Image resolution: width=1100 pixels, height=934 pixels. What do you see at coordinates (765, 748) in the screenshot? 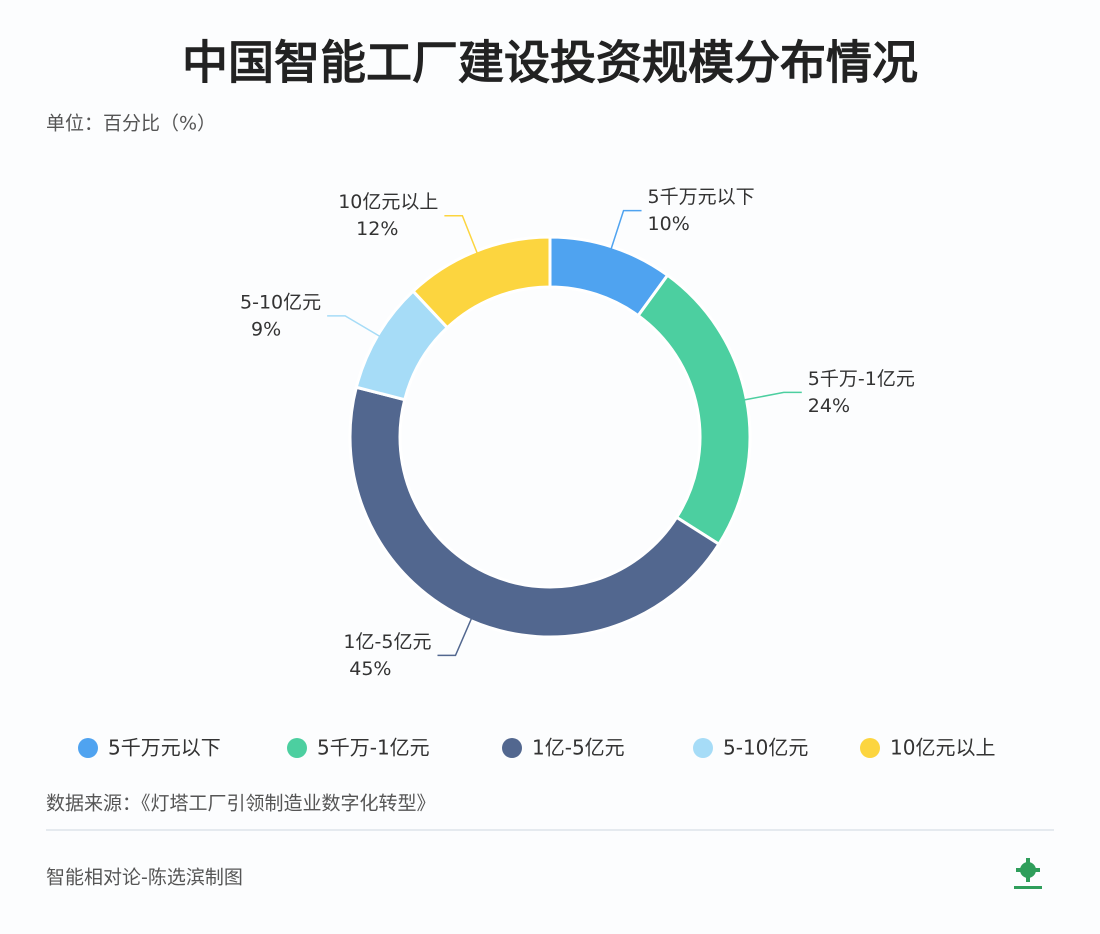
I see `legend-label: 5-10亿元` at bounding box center [765, 748].